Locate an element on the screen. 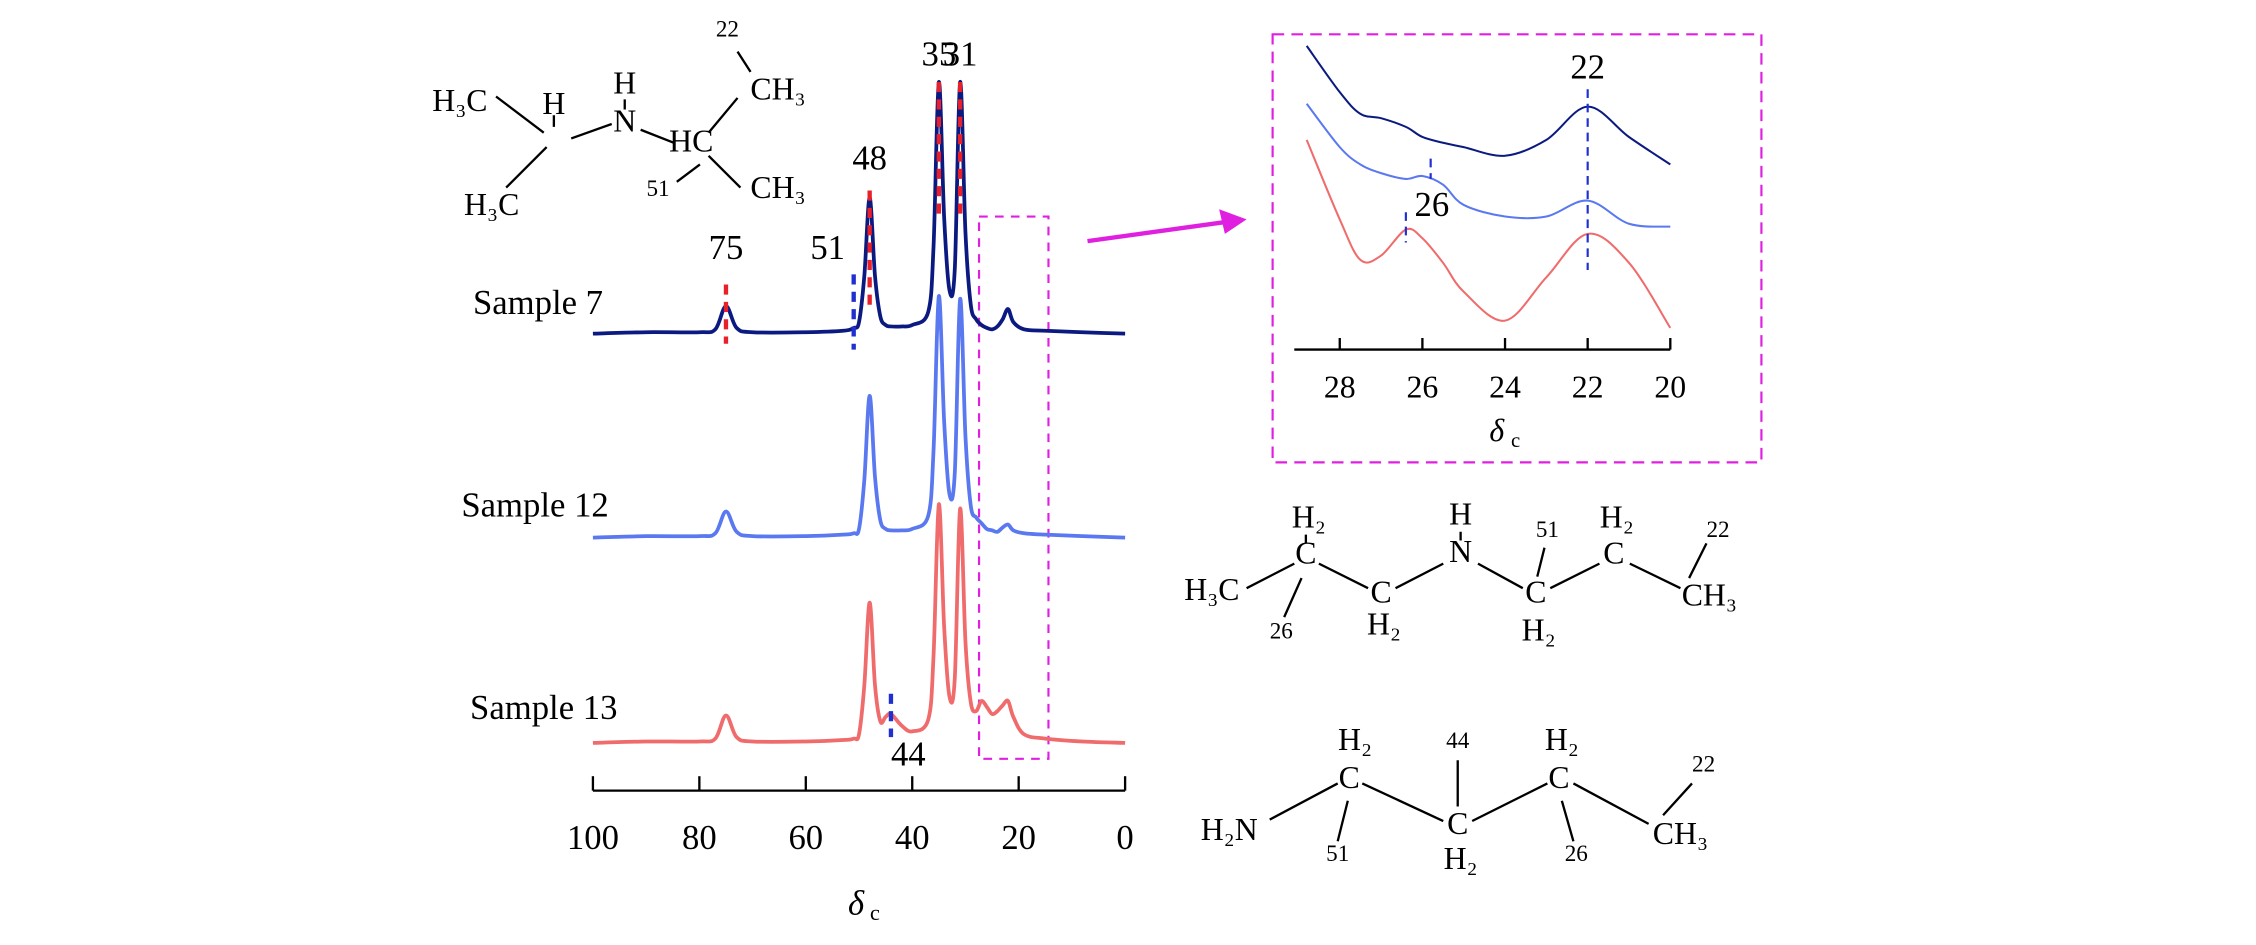  peak-label: 51 is located at coordinates (827, 247).